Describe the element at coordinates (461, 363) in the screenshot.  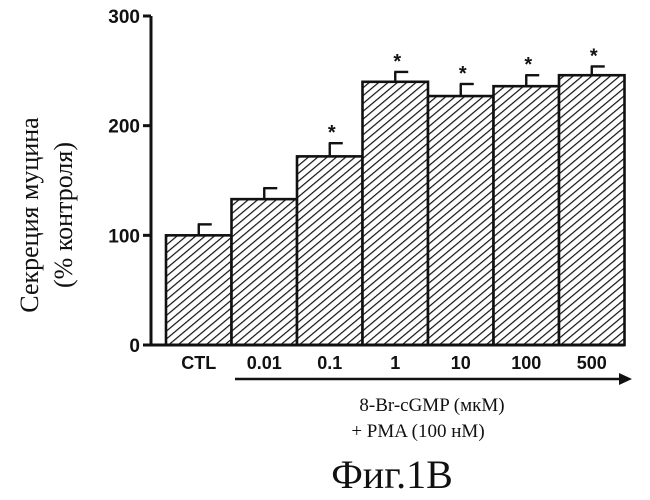
I see `category-label: 10` at that location.